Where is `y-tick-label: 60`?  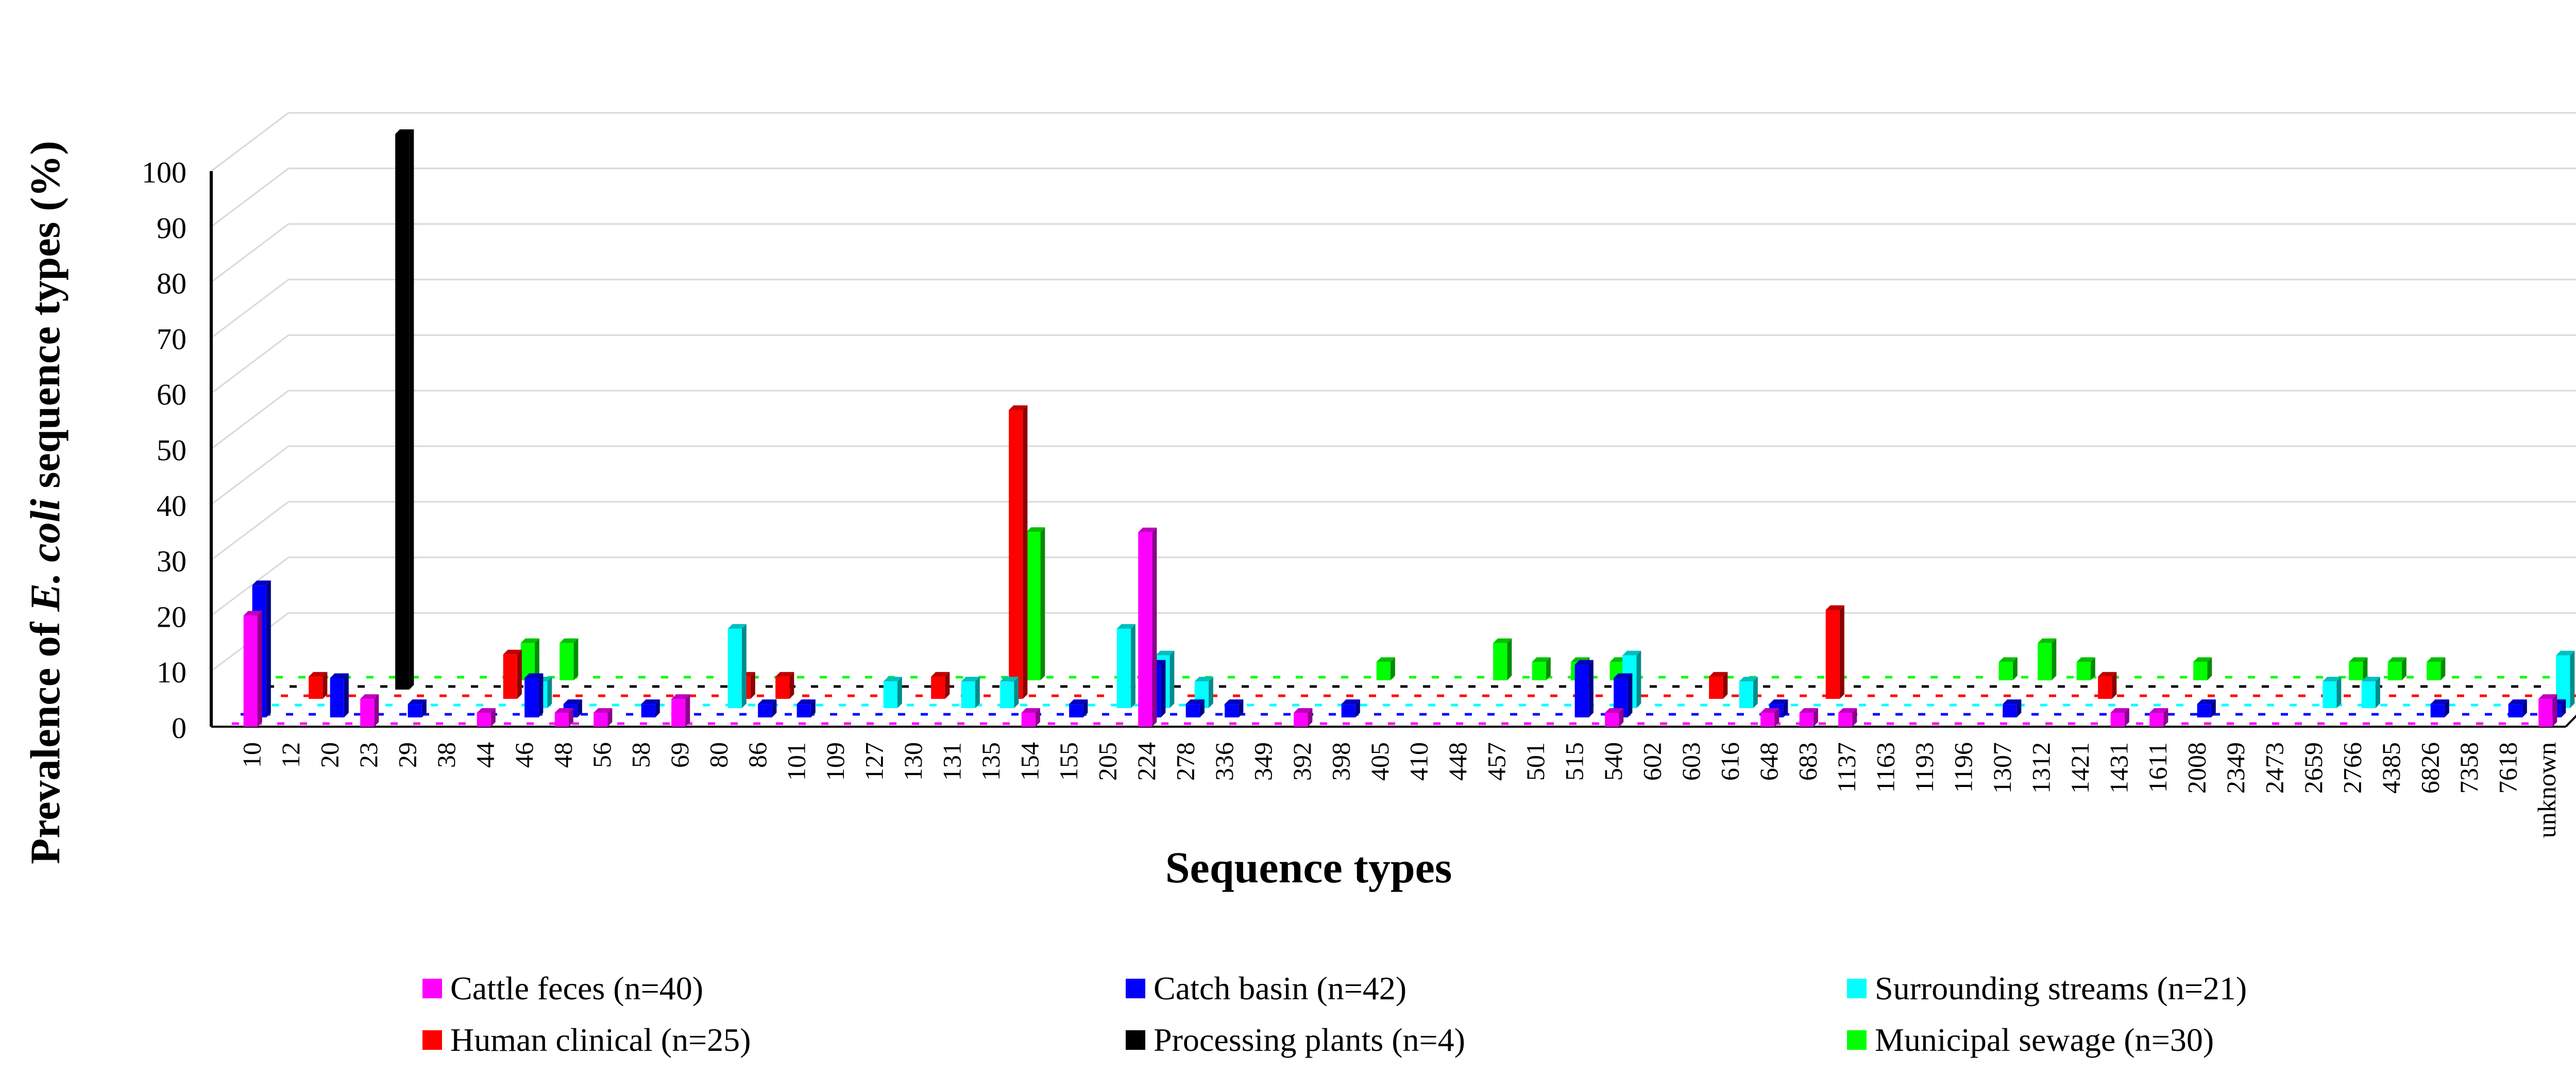 y-tick-label: 60 is located at coordinates (172, 395).